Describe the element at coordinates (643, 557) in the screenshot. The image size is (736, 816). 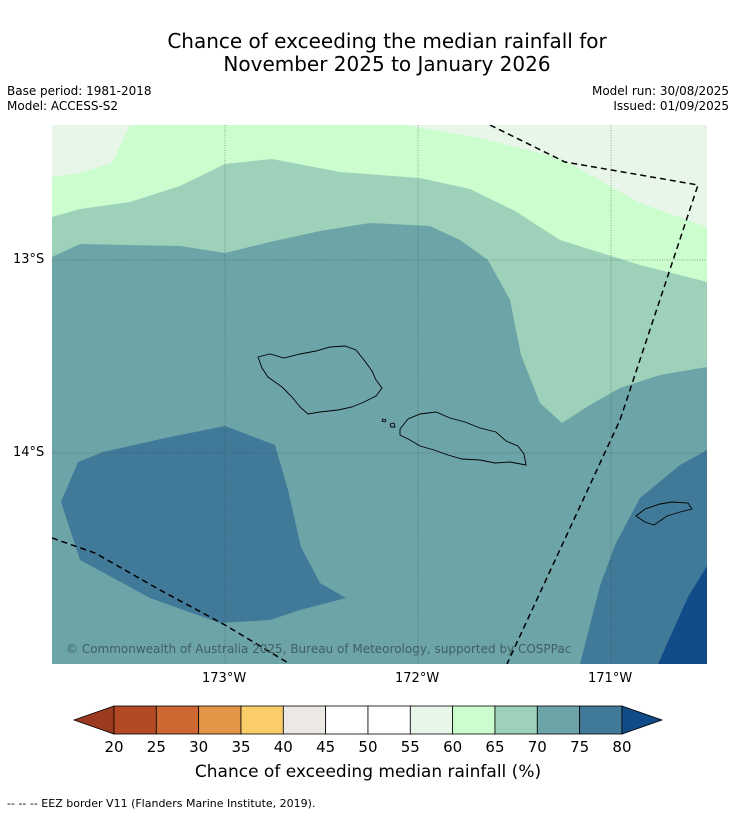
I see `contour-75-80-se` at that location.